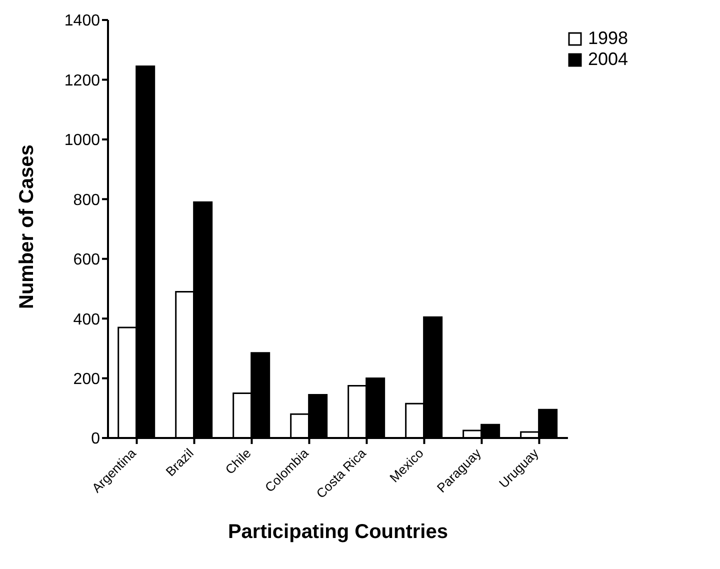 This screenshot has height=569, width=720. Describe the element at coordinates (608, 59) in the screenshot. I see `legend-label: 2004` at that location.